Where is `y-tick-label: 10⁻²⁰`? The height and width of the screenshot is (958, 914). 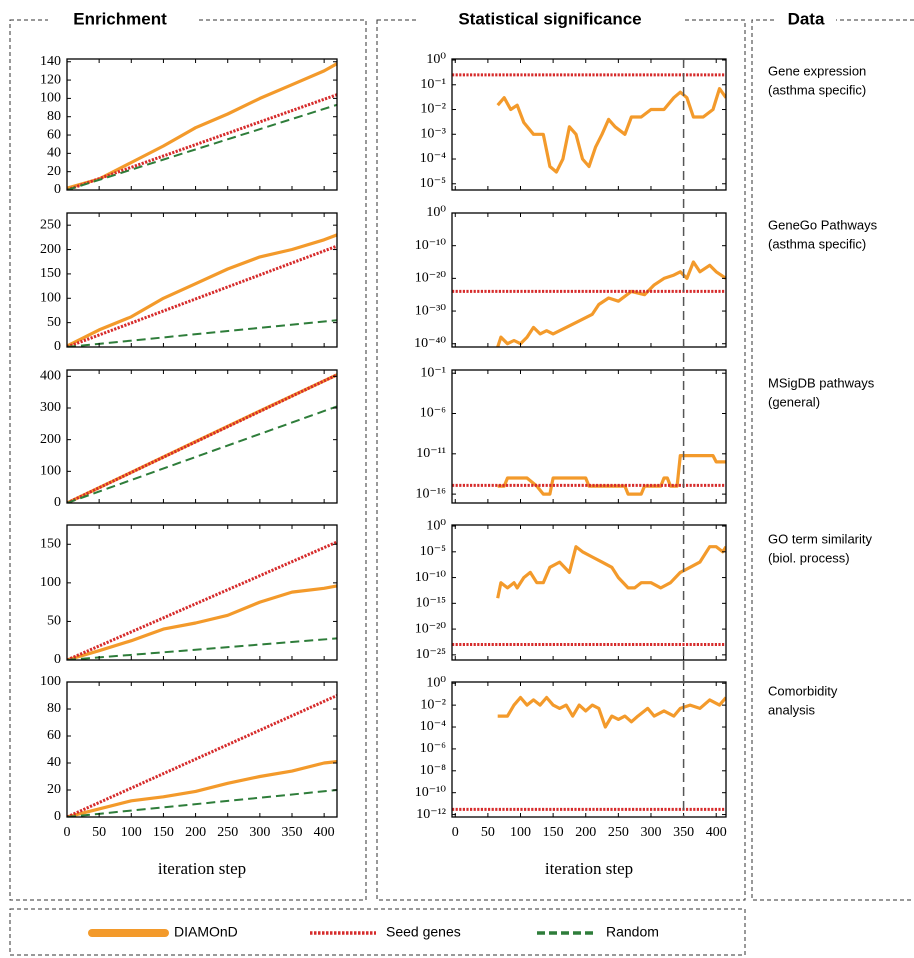 y-tick-label: 10⁻²⁰ is located at coordinates (431, 278).